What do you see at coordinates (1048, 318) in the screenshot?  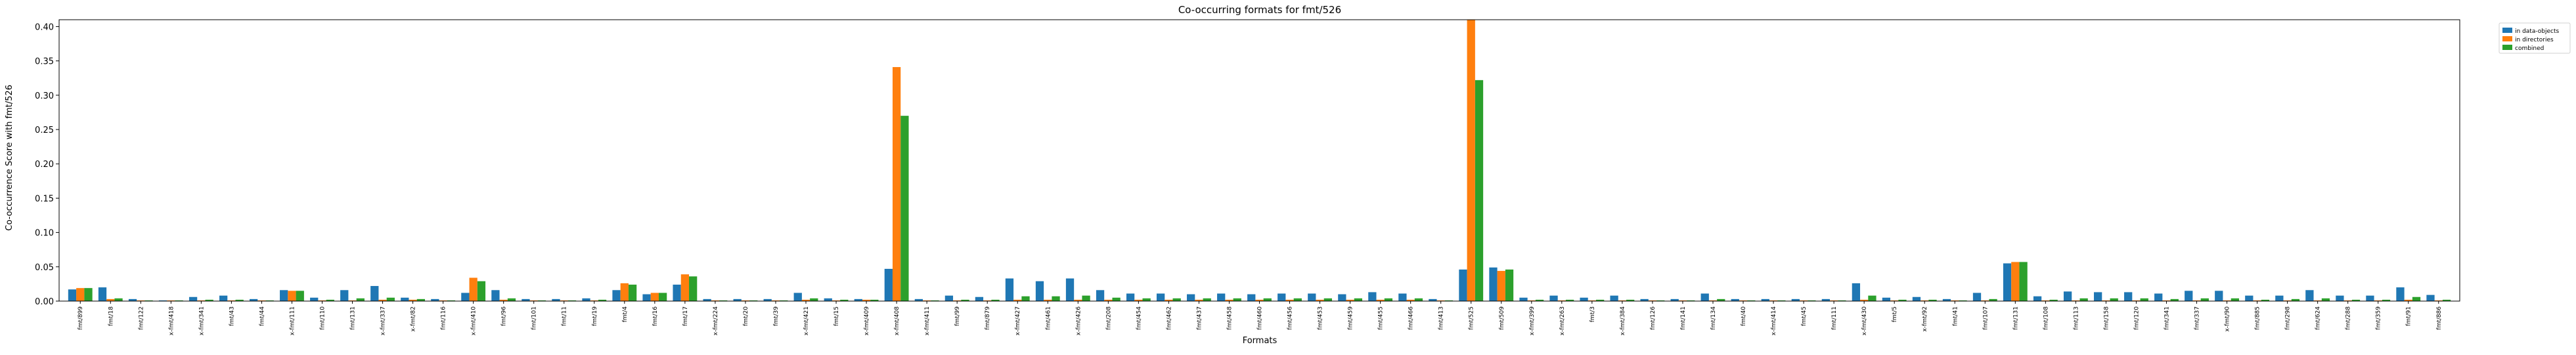 I see `x-tick-label-32: fmt/461` at bounding box center [1048, 318].